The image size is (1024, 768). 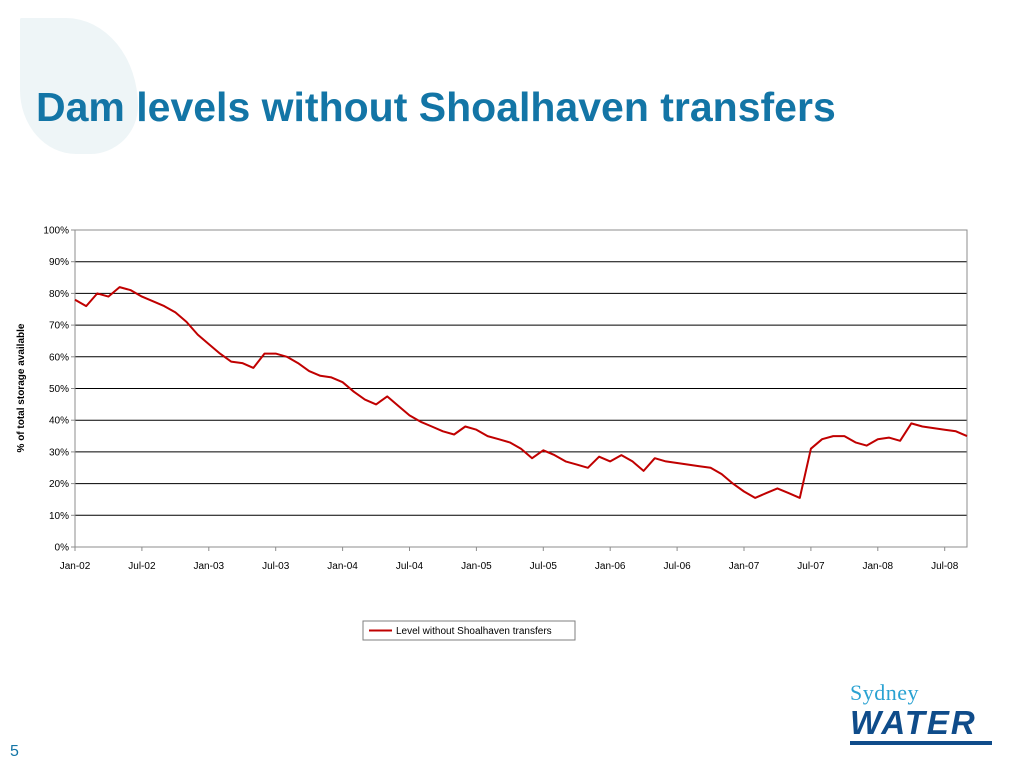 What do you see at coordinates (59, 294) in the screenshot?
I see `y-tick-label: 80%` at bounding box center [59, 294].